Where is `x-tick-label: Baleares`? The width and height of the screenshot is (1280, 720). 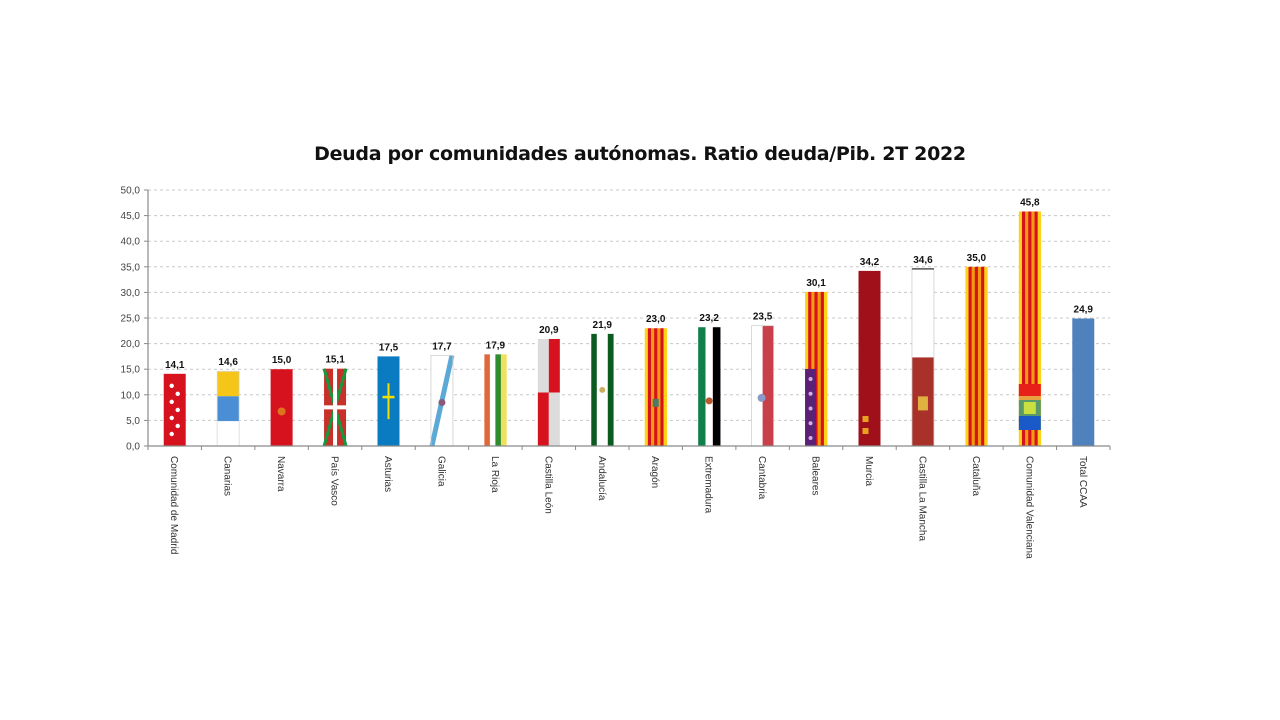 x-tick-label: Baleares is located at coordinates (815, 475).